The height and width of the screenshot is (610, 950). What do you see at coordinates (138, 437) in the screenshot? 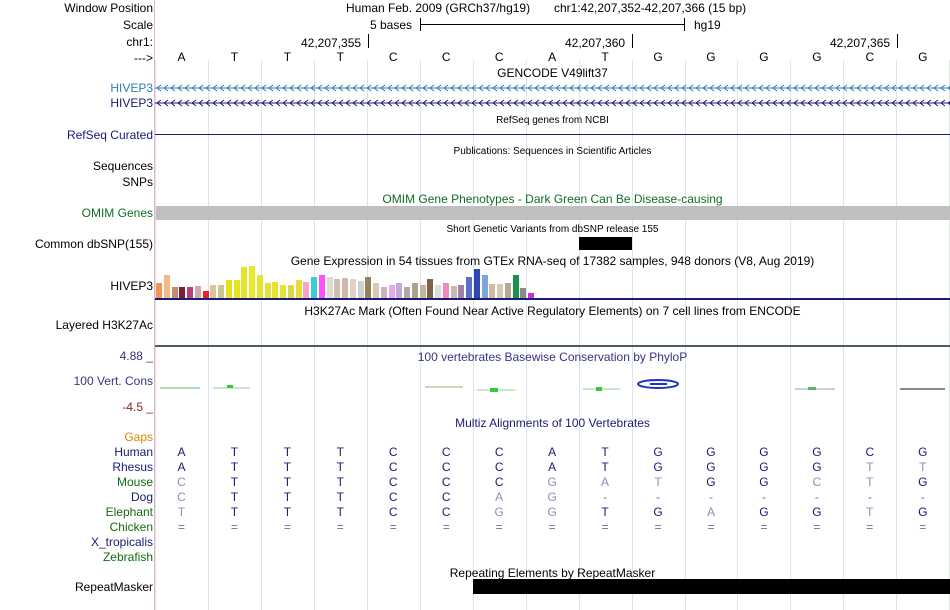
I see `multiz-gaps-label: Gaps` at bounding box center [138, 437].